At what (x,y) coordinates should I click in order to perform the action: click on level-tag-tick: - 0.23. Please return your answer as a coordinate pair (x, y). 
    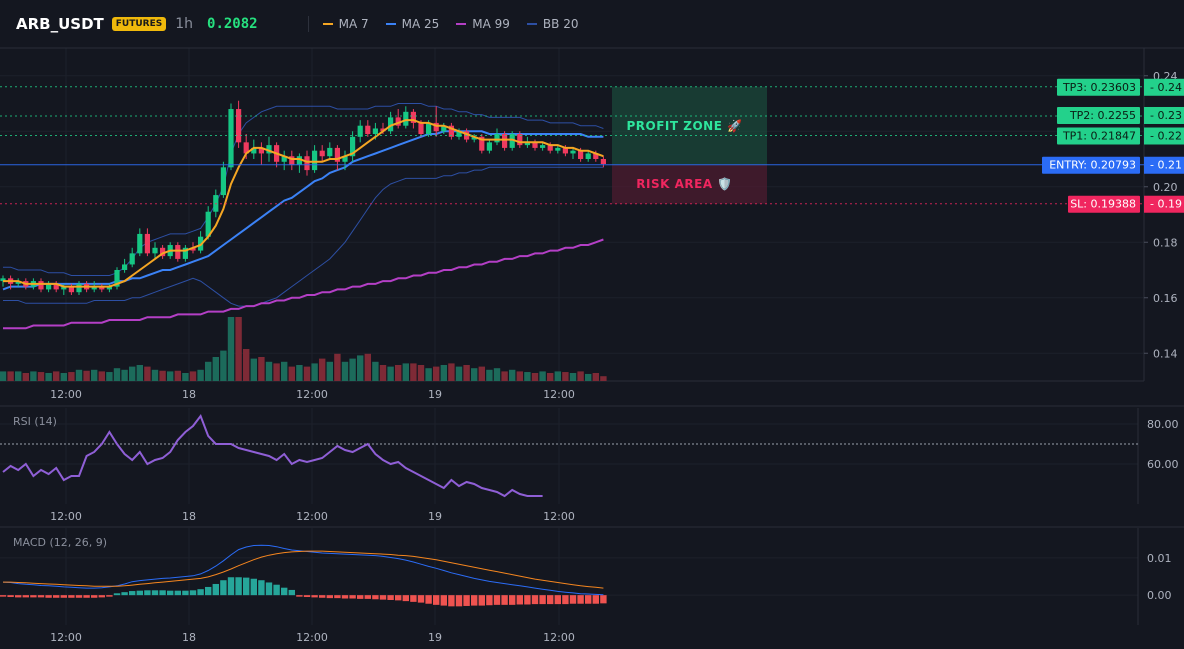
    Looking at the image, I should click on (1166, 115).